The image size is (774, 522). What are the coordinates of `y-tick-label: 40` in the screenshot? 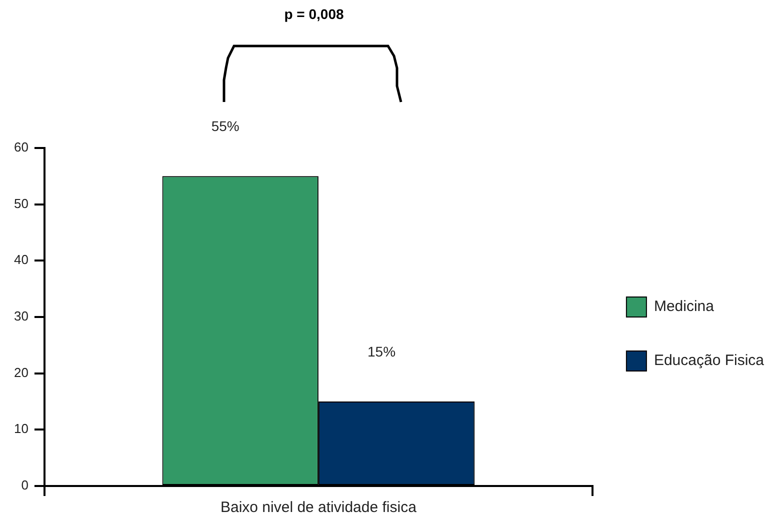 It's located at (21, 260).